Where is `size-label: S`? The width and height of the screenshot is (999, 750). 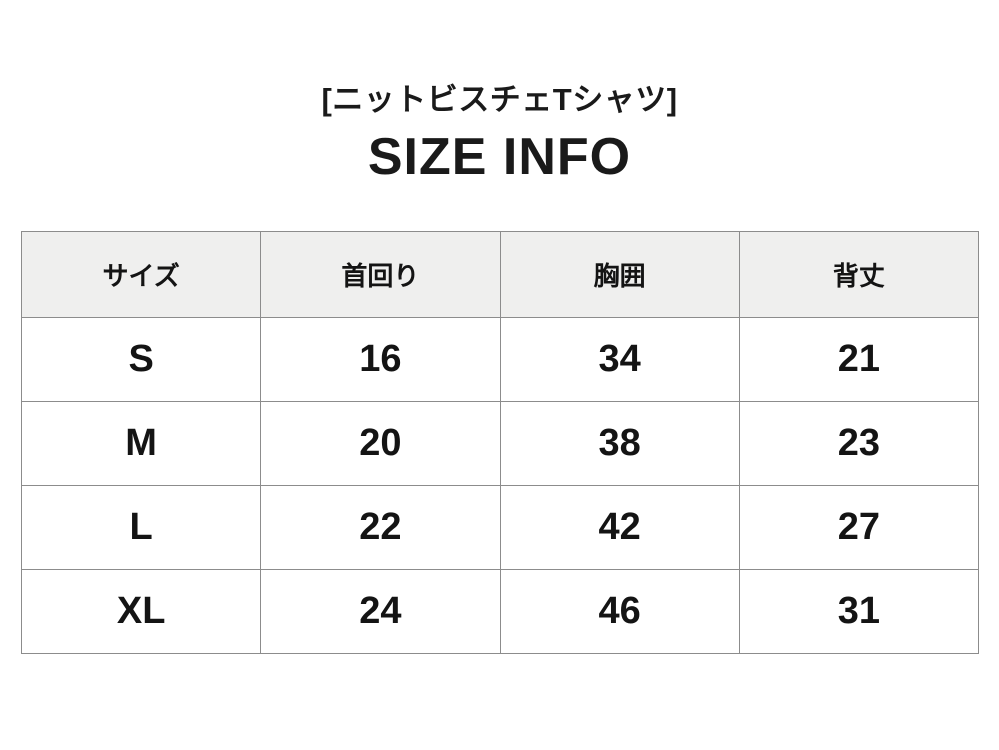 size-label: S is located at coordinates (141, 359).